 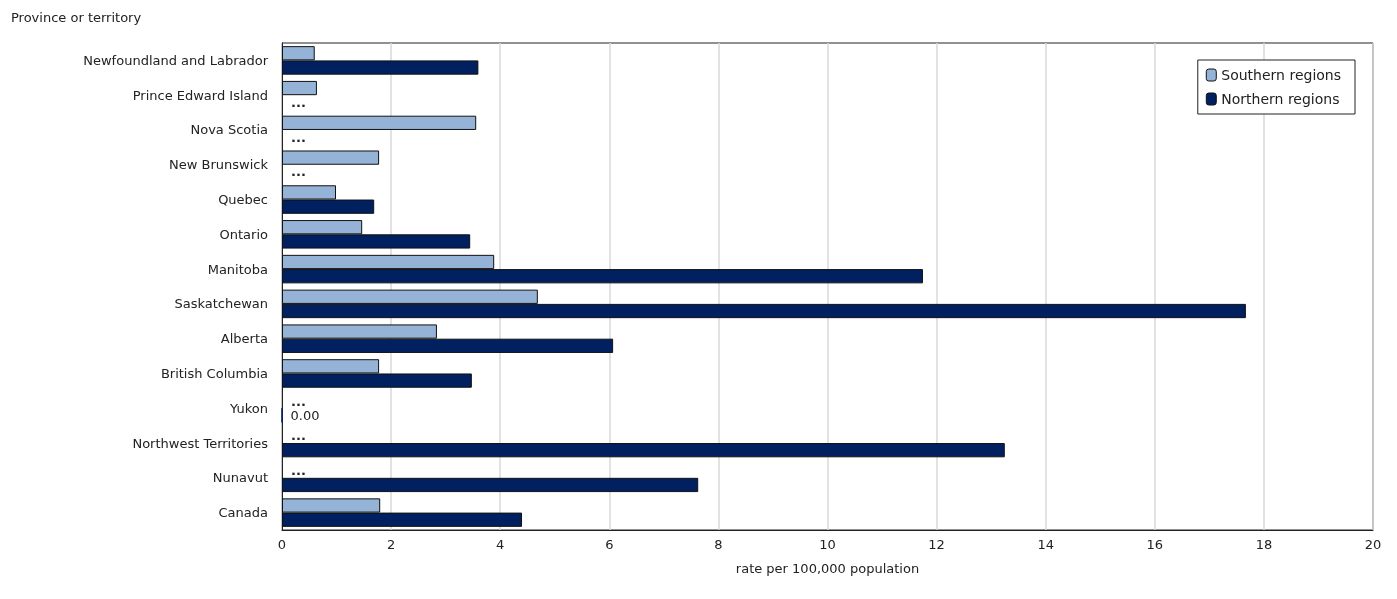 What do you see at coordinates (718, 544) in the screenshot?
I see `x-tick-label: 8` at bounding box center [718, 544].